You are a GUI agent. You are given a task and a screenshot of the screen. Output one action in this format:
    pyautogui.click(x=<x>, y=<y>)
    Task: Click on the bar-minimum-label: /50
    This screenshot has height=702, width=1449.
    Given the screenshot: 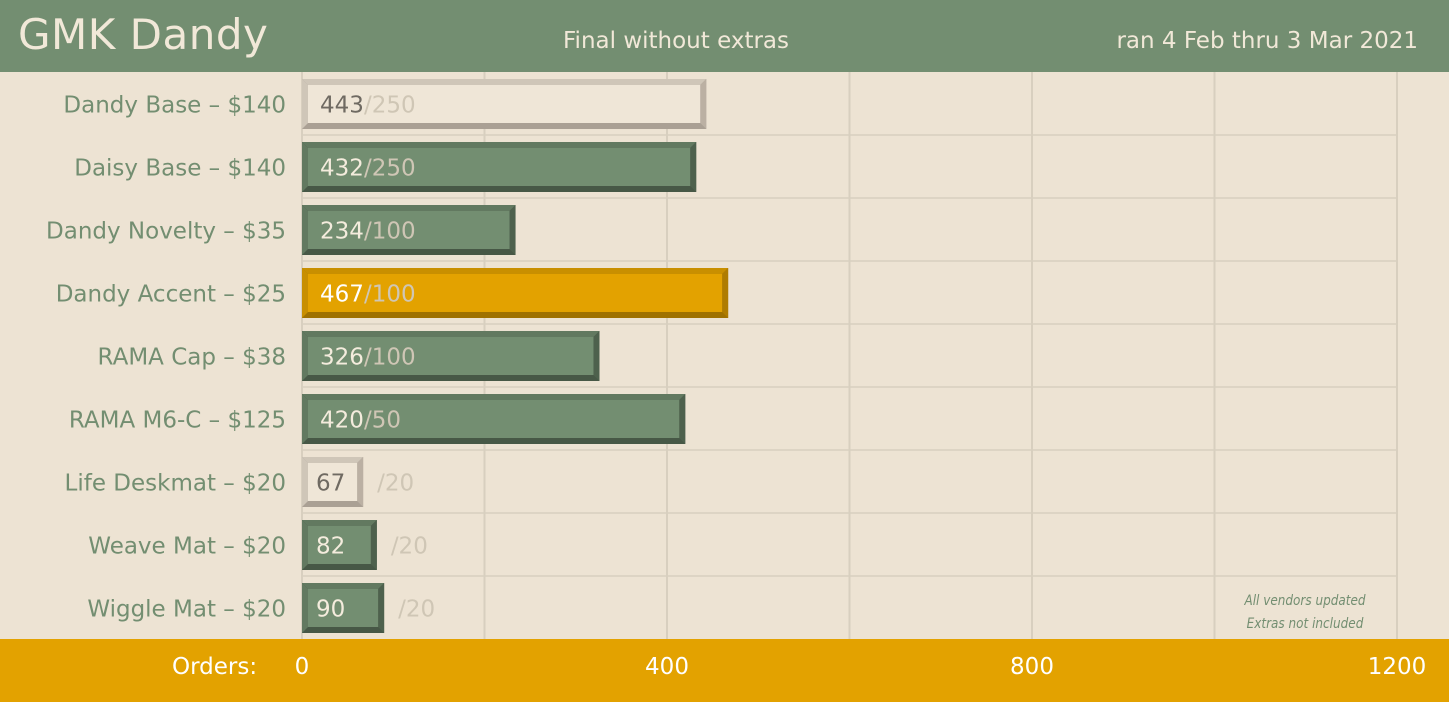 What is the action you would take?
    pyautogui.click(x=382, y=421)
    